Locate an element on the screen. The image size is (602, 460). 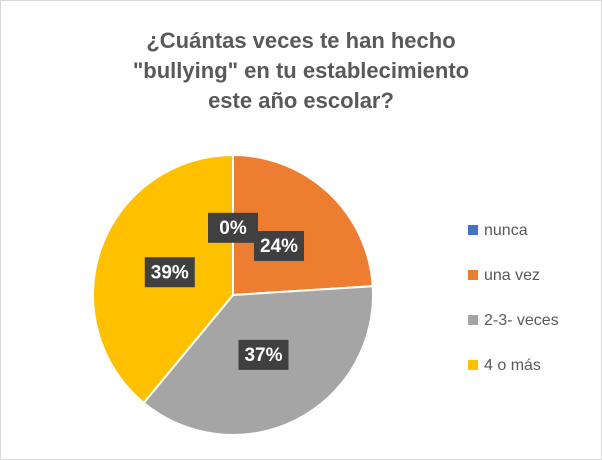
legend-label: 2-3- veces is located at coordinates (521, 320).